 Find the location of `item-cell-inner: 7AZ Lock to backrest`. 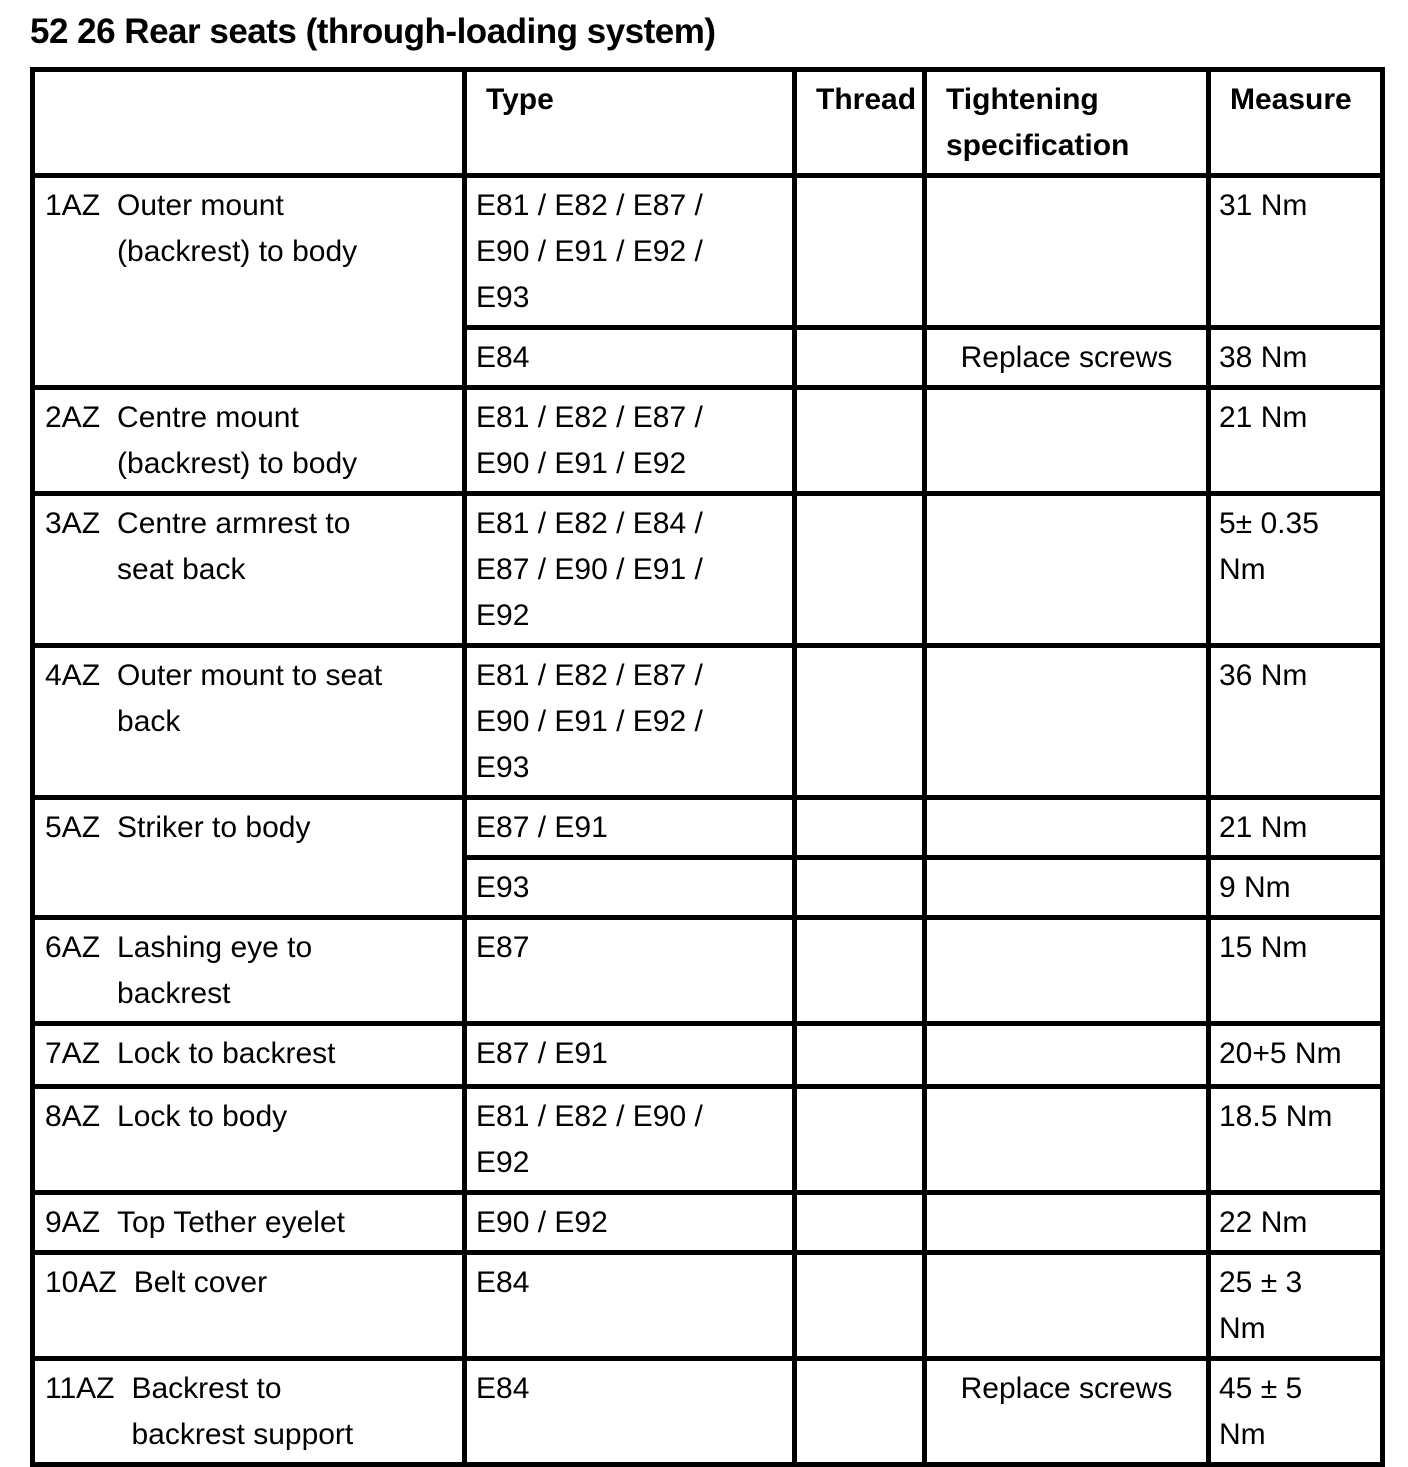

item-cell-inner: 7AZ Lock to backrest is located at coordinates (250, 1054).